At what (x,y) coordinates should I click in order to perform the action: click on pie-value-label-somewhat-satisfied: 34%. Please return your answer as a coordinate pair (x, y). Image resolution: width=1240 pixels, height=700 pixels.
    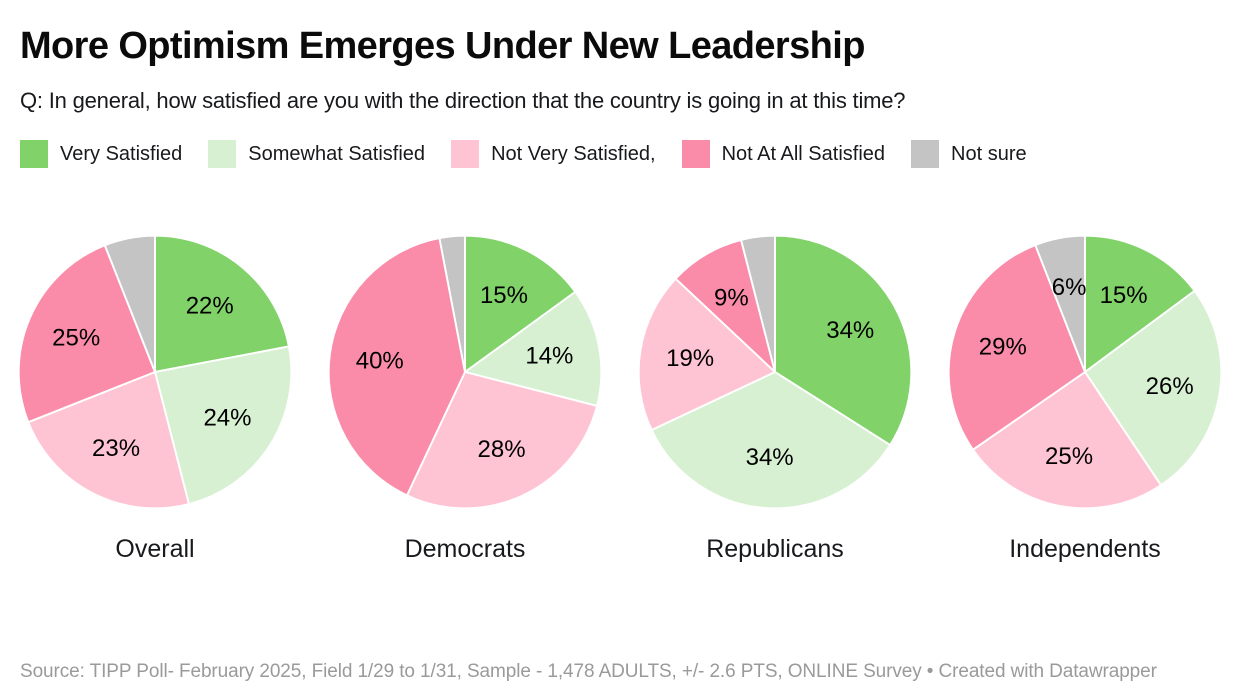
    Looking at the image, I should click on (770, 457).